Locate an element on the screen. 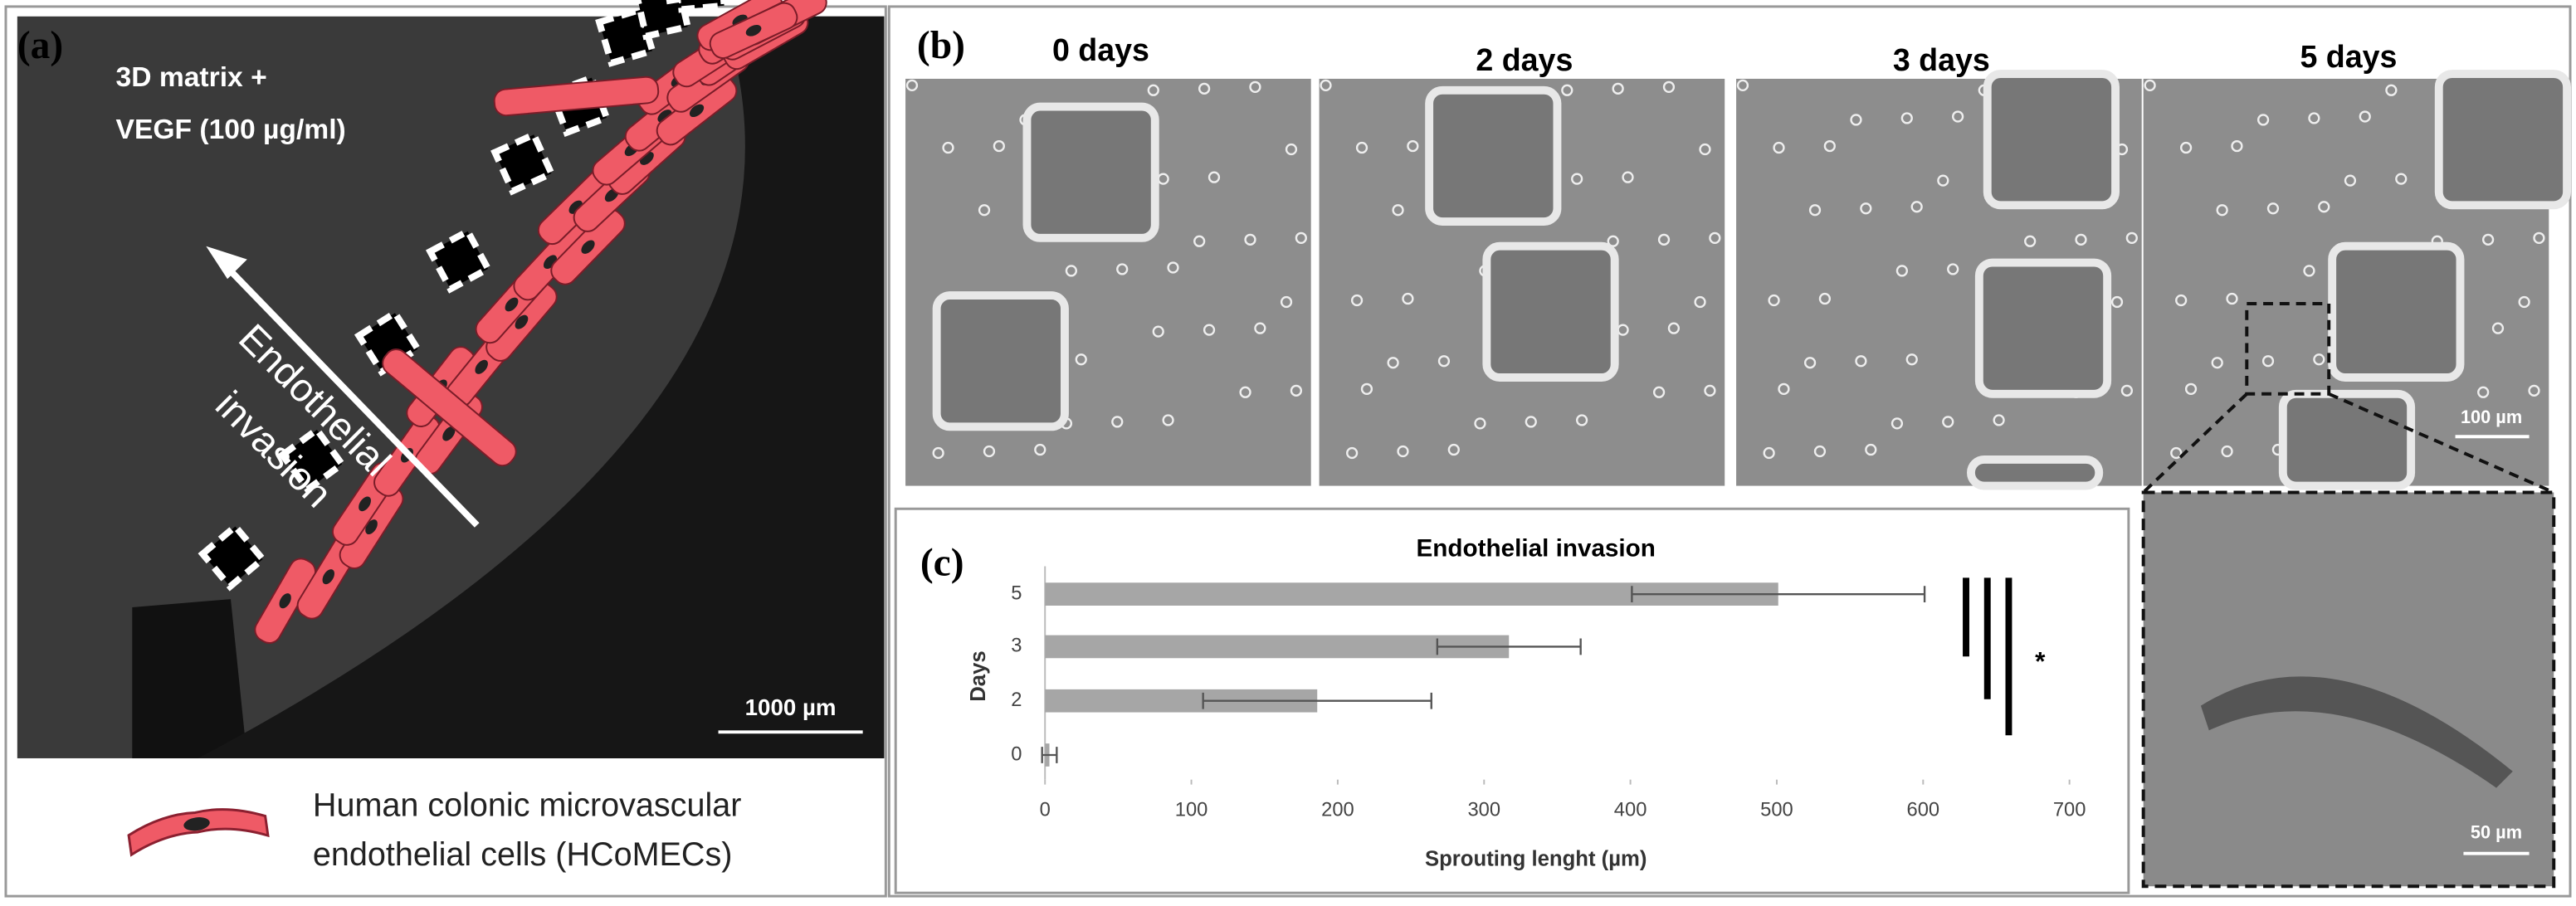  legend-text: Human colonic microvascular is located at coordinates (527, 805).